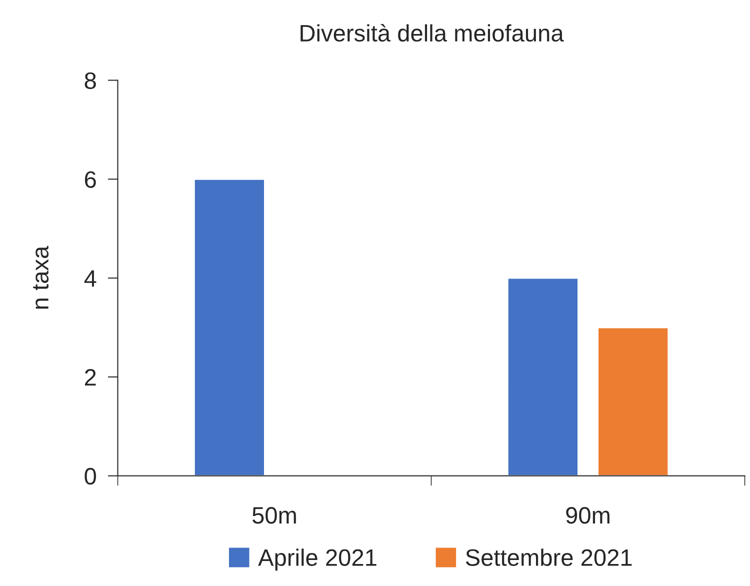  Describe the element at coordinates (432, 33) in the screenshot. I see `chart-title: Diversità della meiofauna` at that location.